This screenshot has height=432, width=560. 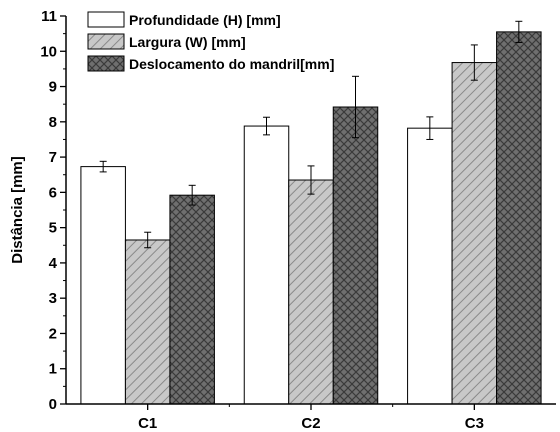 I want to click on legend-label: Deslocamento do mandril[mm], so click(x=231, y=64).